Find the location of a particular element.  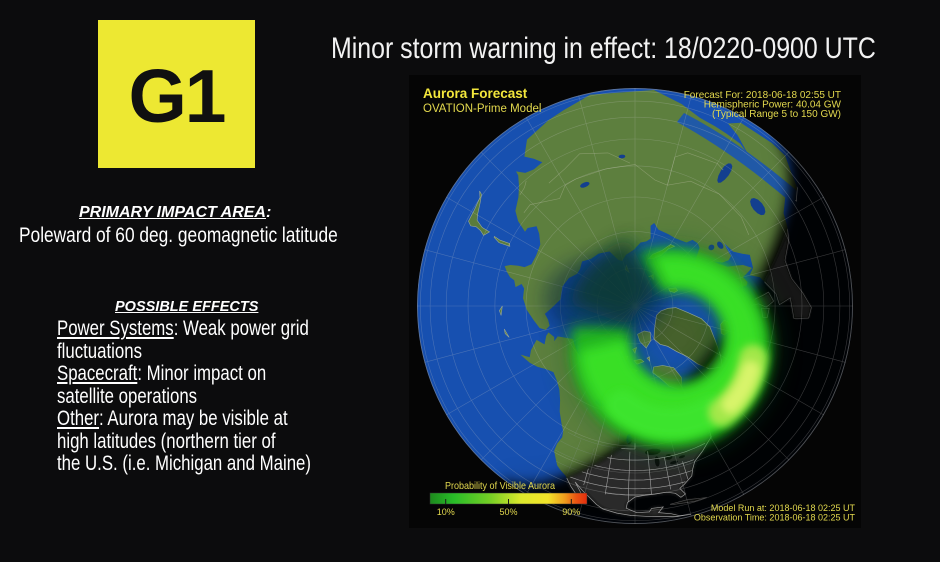

svg-text:Model Run at: 2018-06-18 02:25: Model Run at: 2018-06-18 02:25 UT is located at coordinates (783, 508).